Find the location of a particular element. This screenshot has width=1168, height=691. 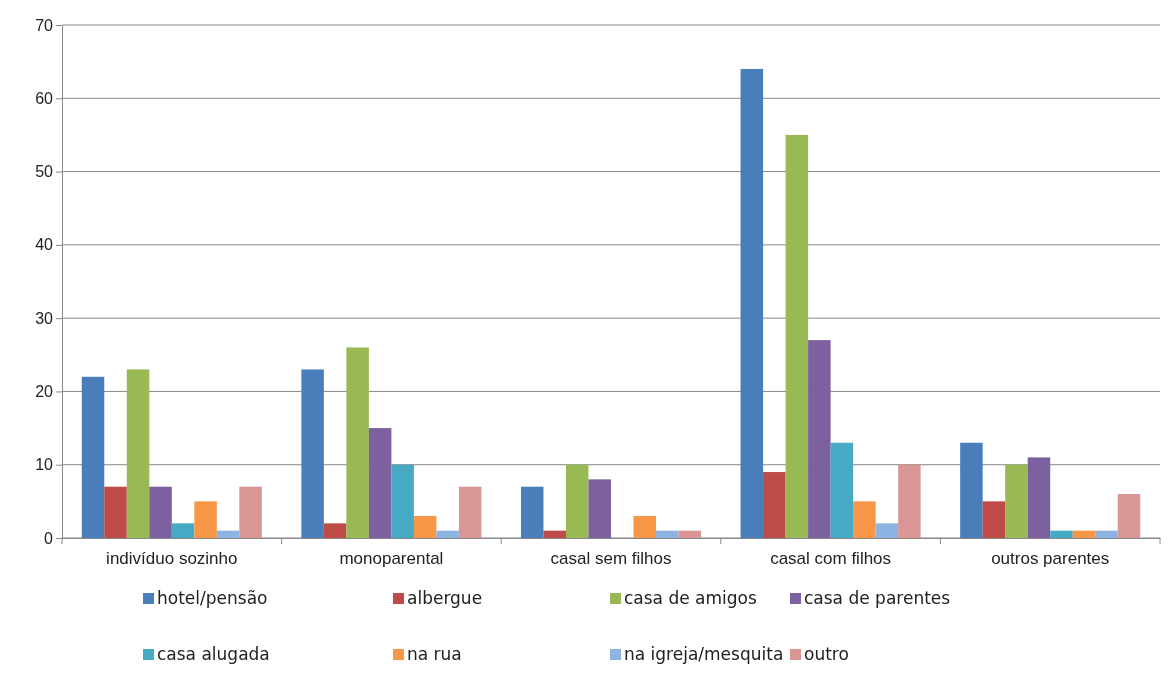

x-tick-label: monoparental is located at coordinates (391, 559).